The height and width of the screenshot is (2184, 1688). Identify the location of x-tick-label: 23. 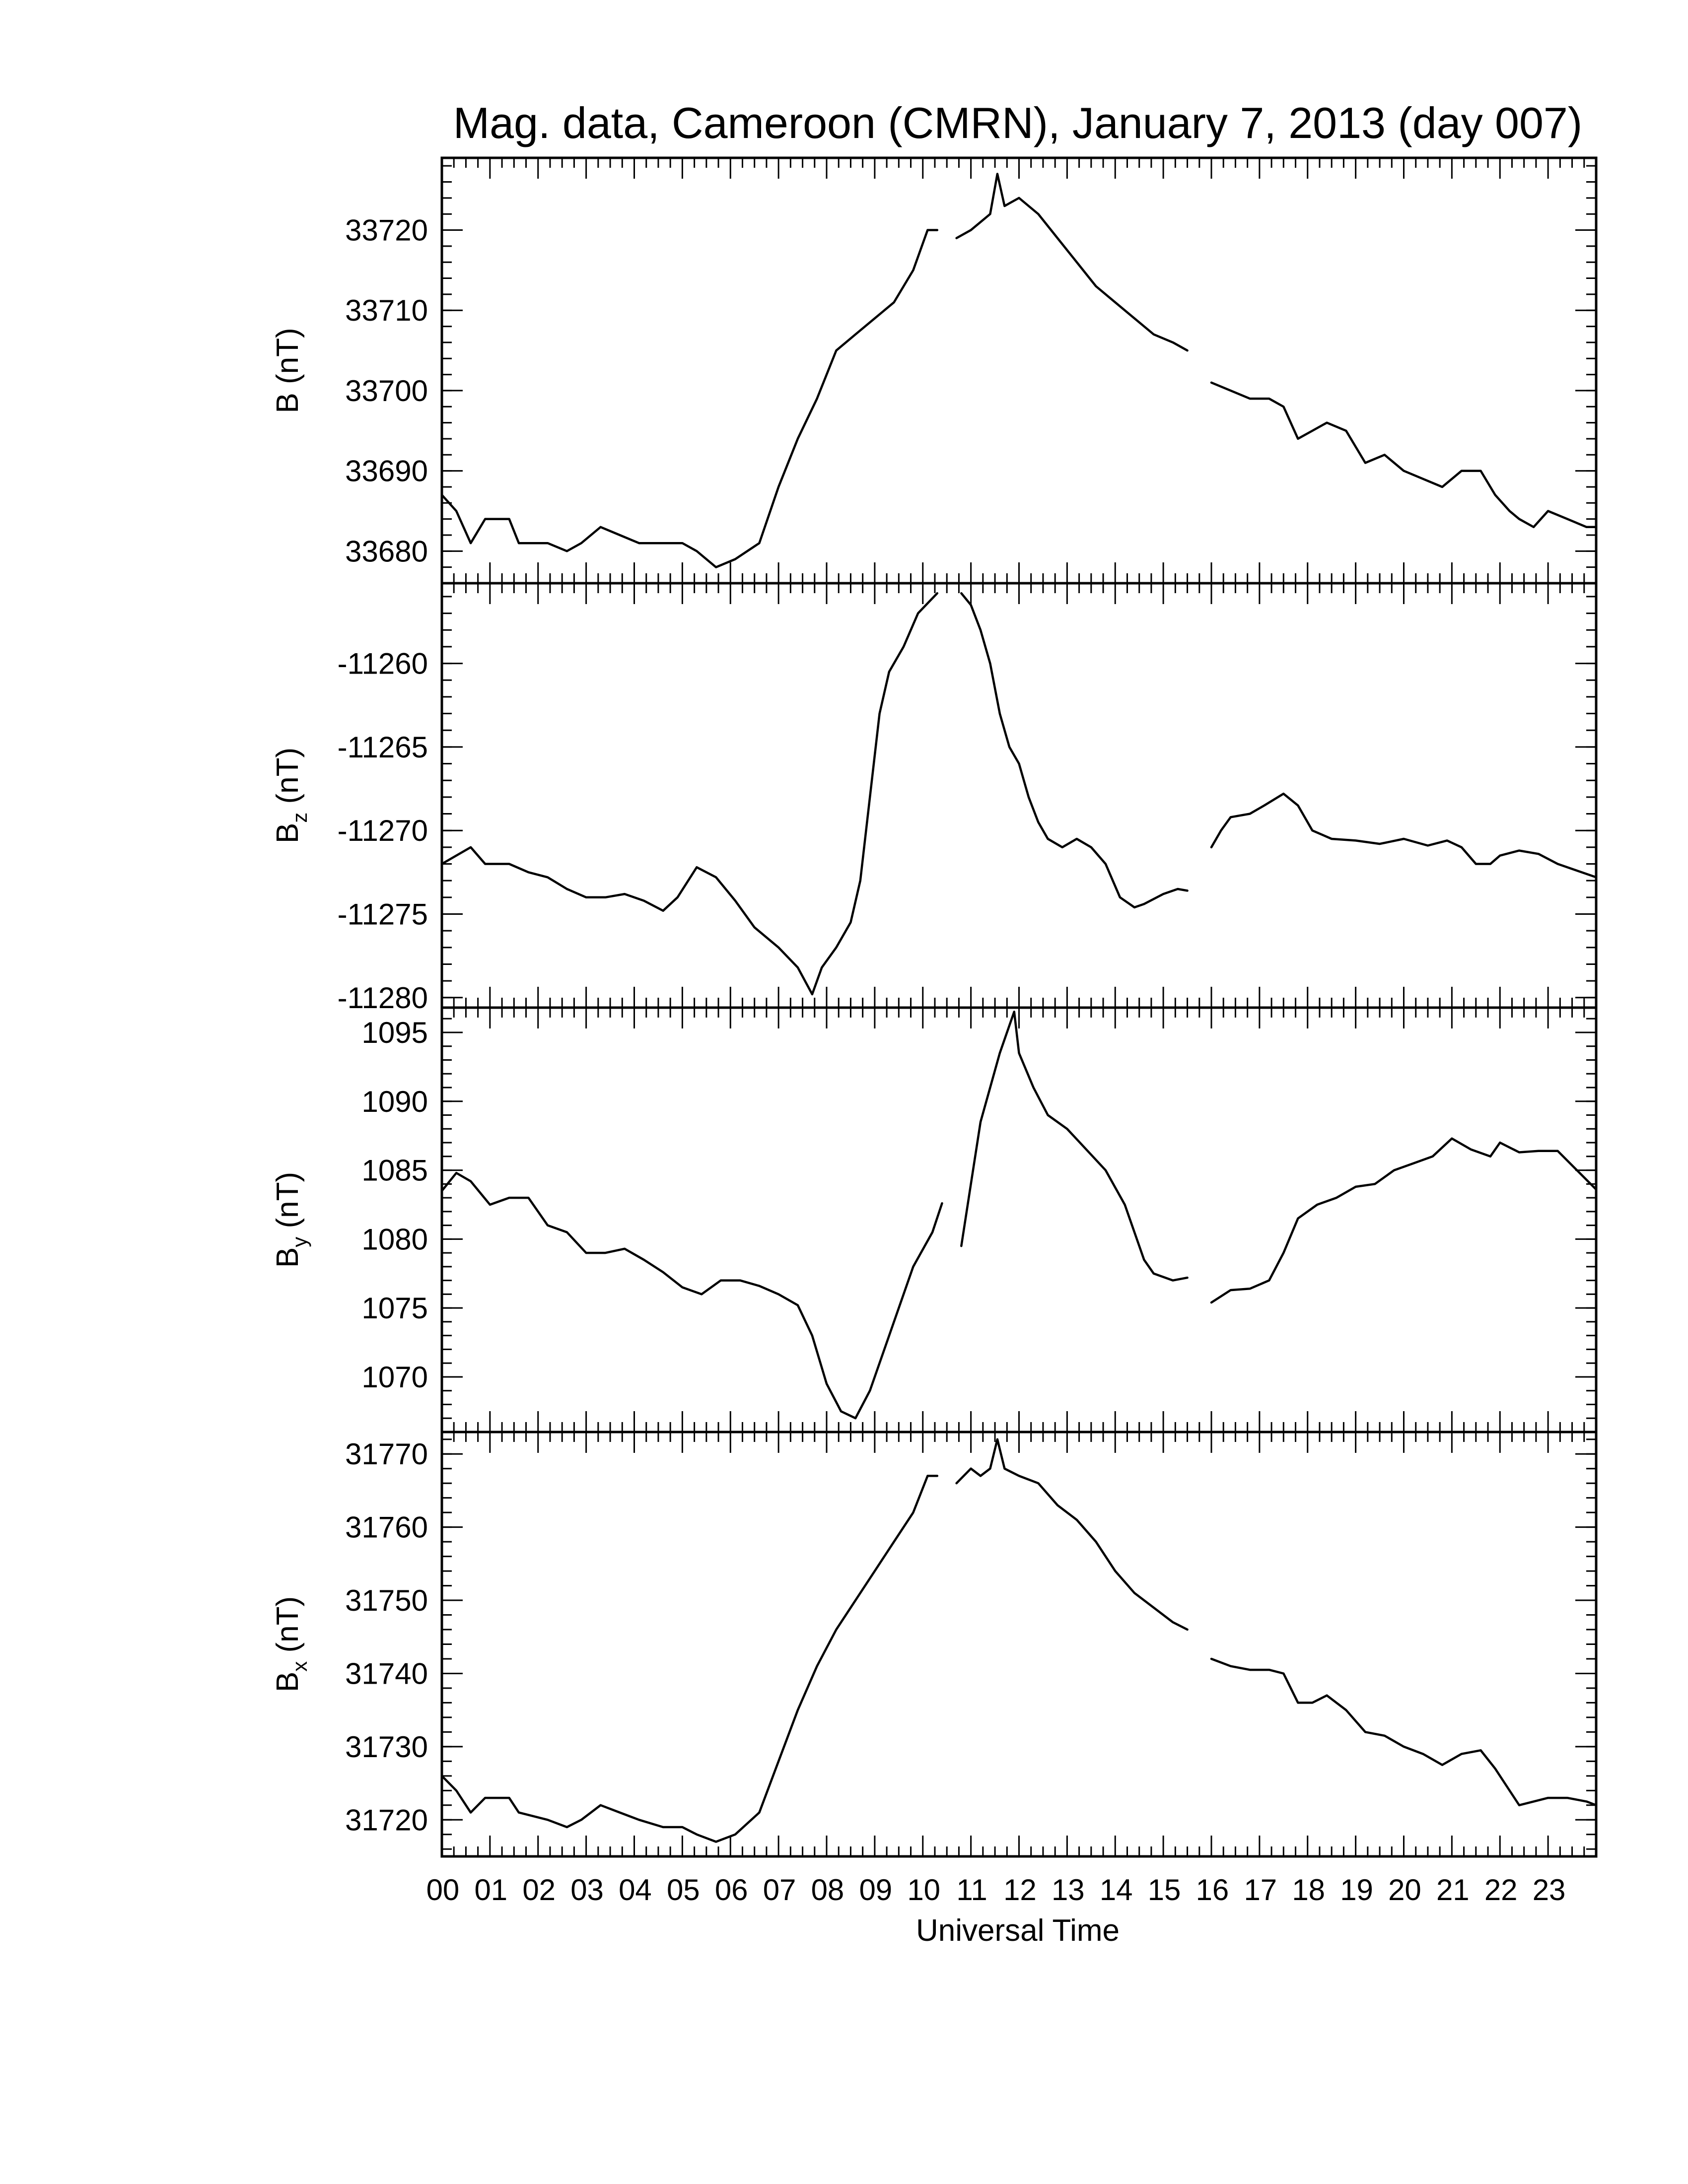
(1549, 1890).